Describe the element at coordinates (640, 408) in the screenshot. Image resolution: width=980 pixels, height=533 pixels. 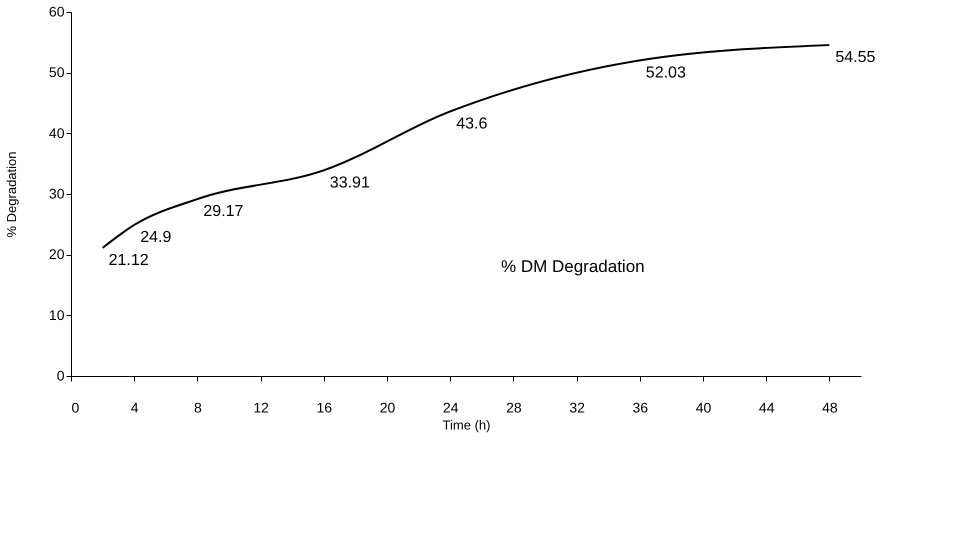
I see `x-tick-label: 36` at that location.